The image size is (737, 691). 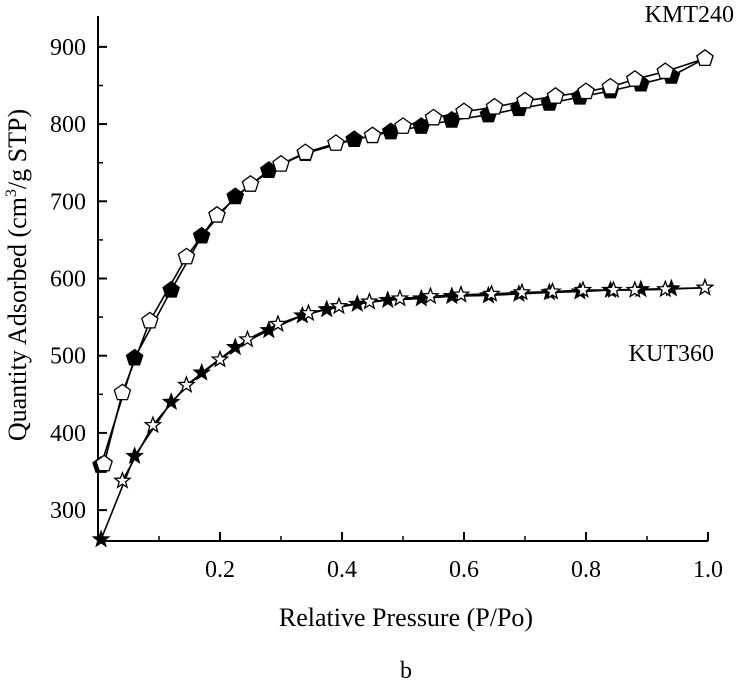 I want to click on annotation-kmt240: KMT240, so click(x=689, y=15).